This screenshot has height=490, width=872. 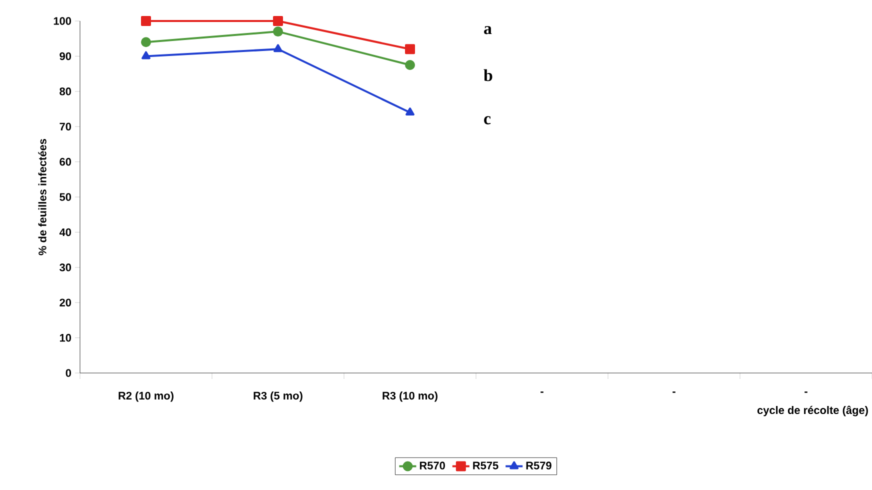 I want to click on legend-label: R579, so click(x=539, y=466).